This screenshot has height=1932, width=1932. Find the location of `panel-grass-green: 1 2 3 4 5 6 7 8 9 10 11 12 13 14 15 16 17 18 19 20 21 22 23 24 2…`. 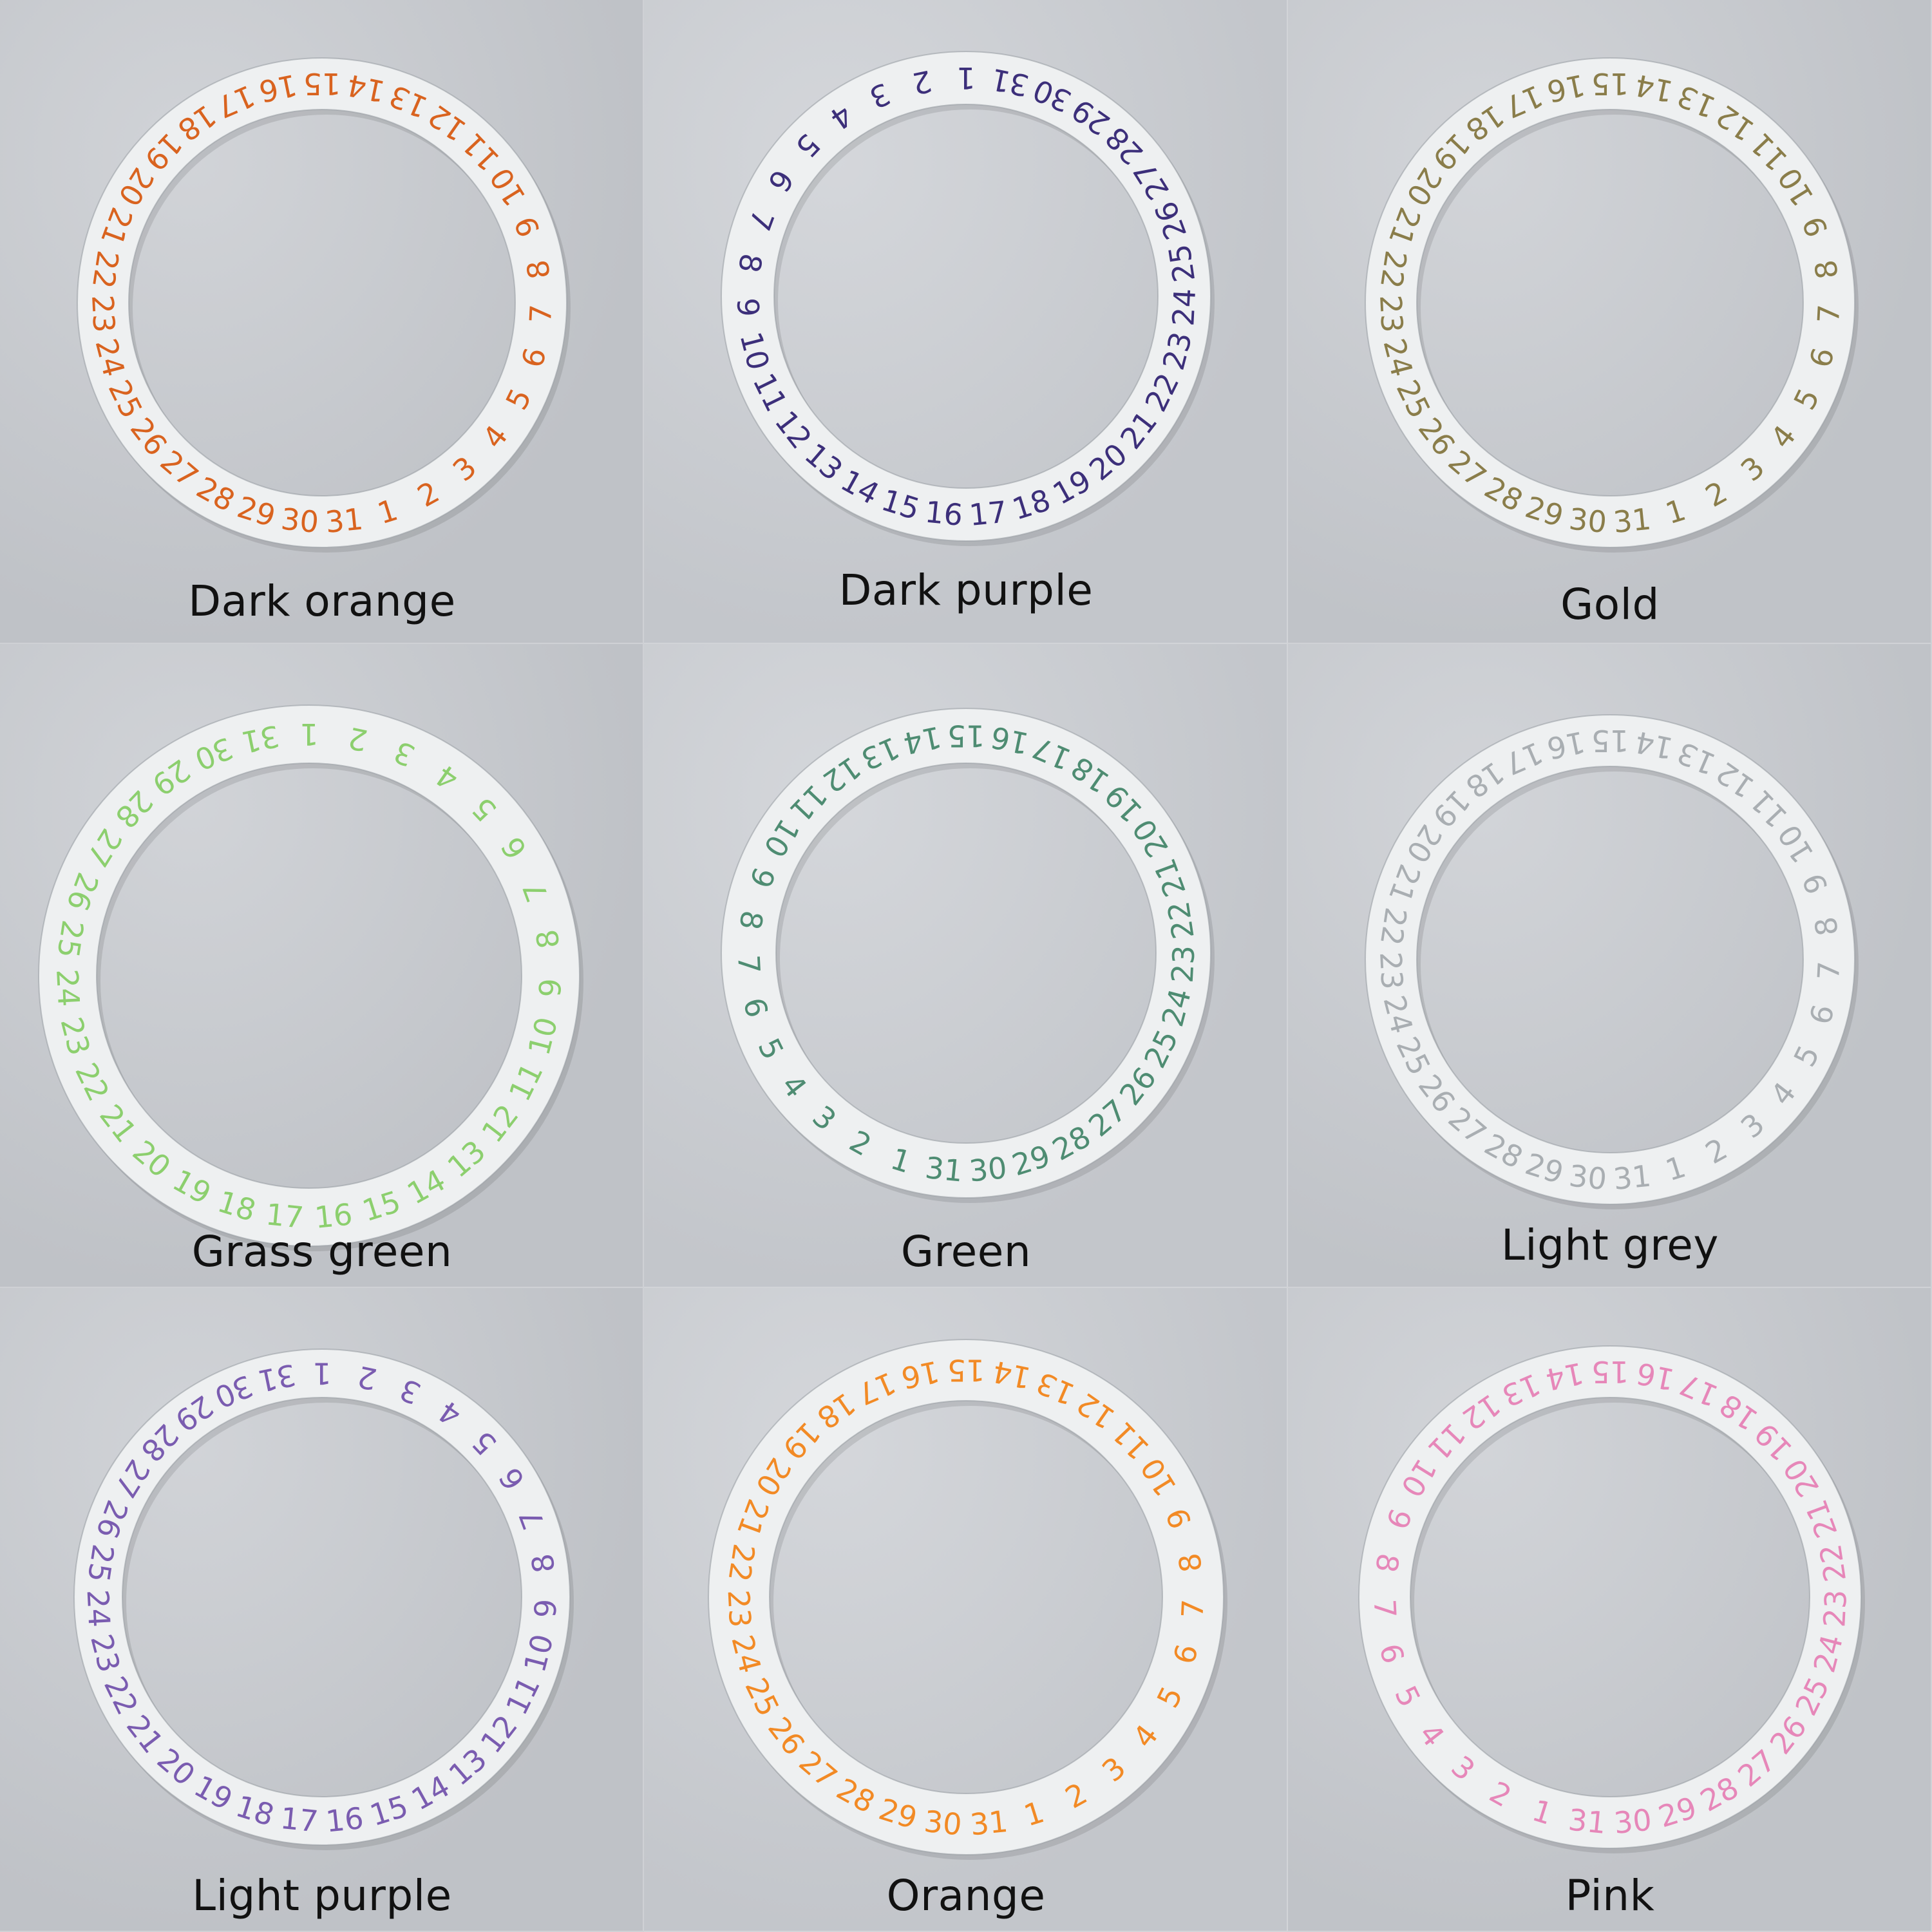

panel-grass-green: 1 2 3 4 5 6 7 8 9 10 11 12 13 14 15 16 17 18 19 20 21 22 23 24 2… is located at coordinates (322, 966).